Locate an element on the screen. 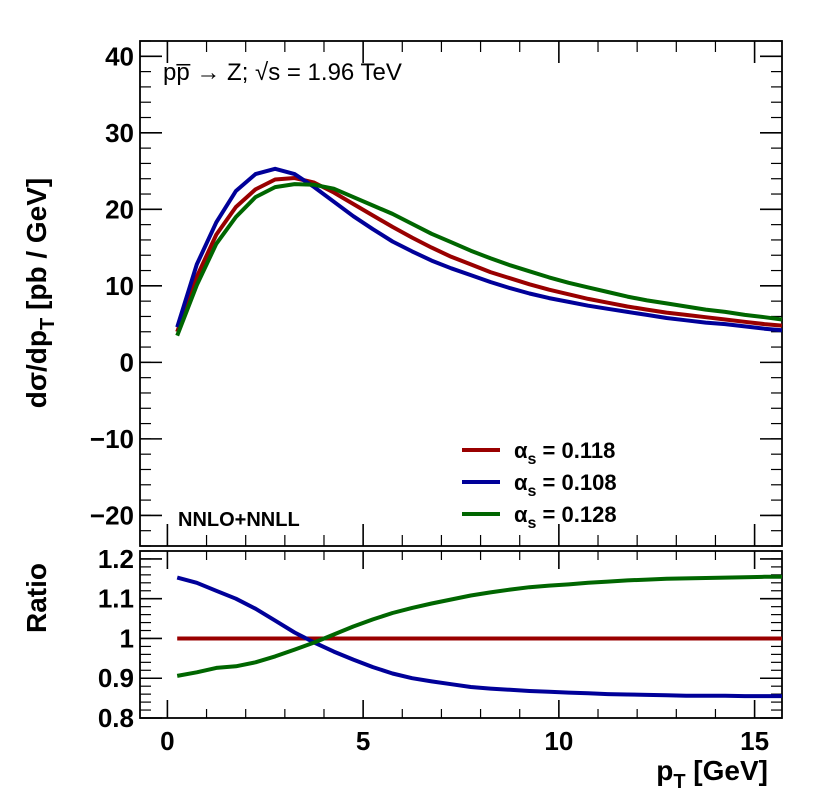  y-tick-label: 10 is located at coordinates (119, 286).